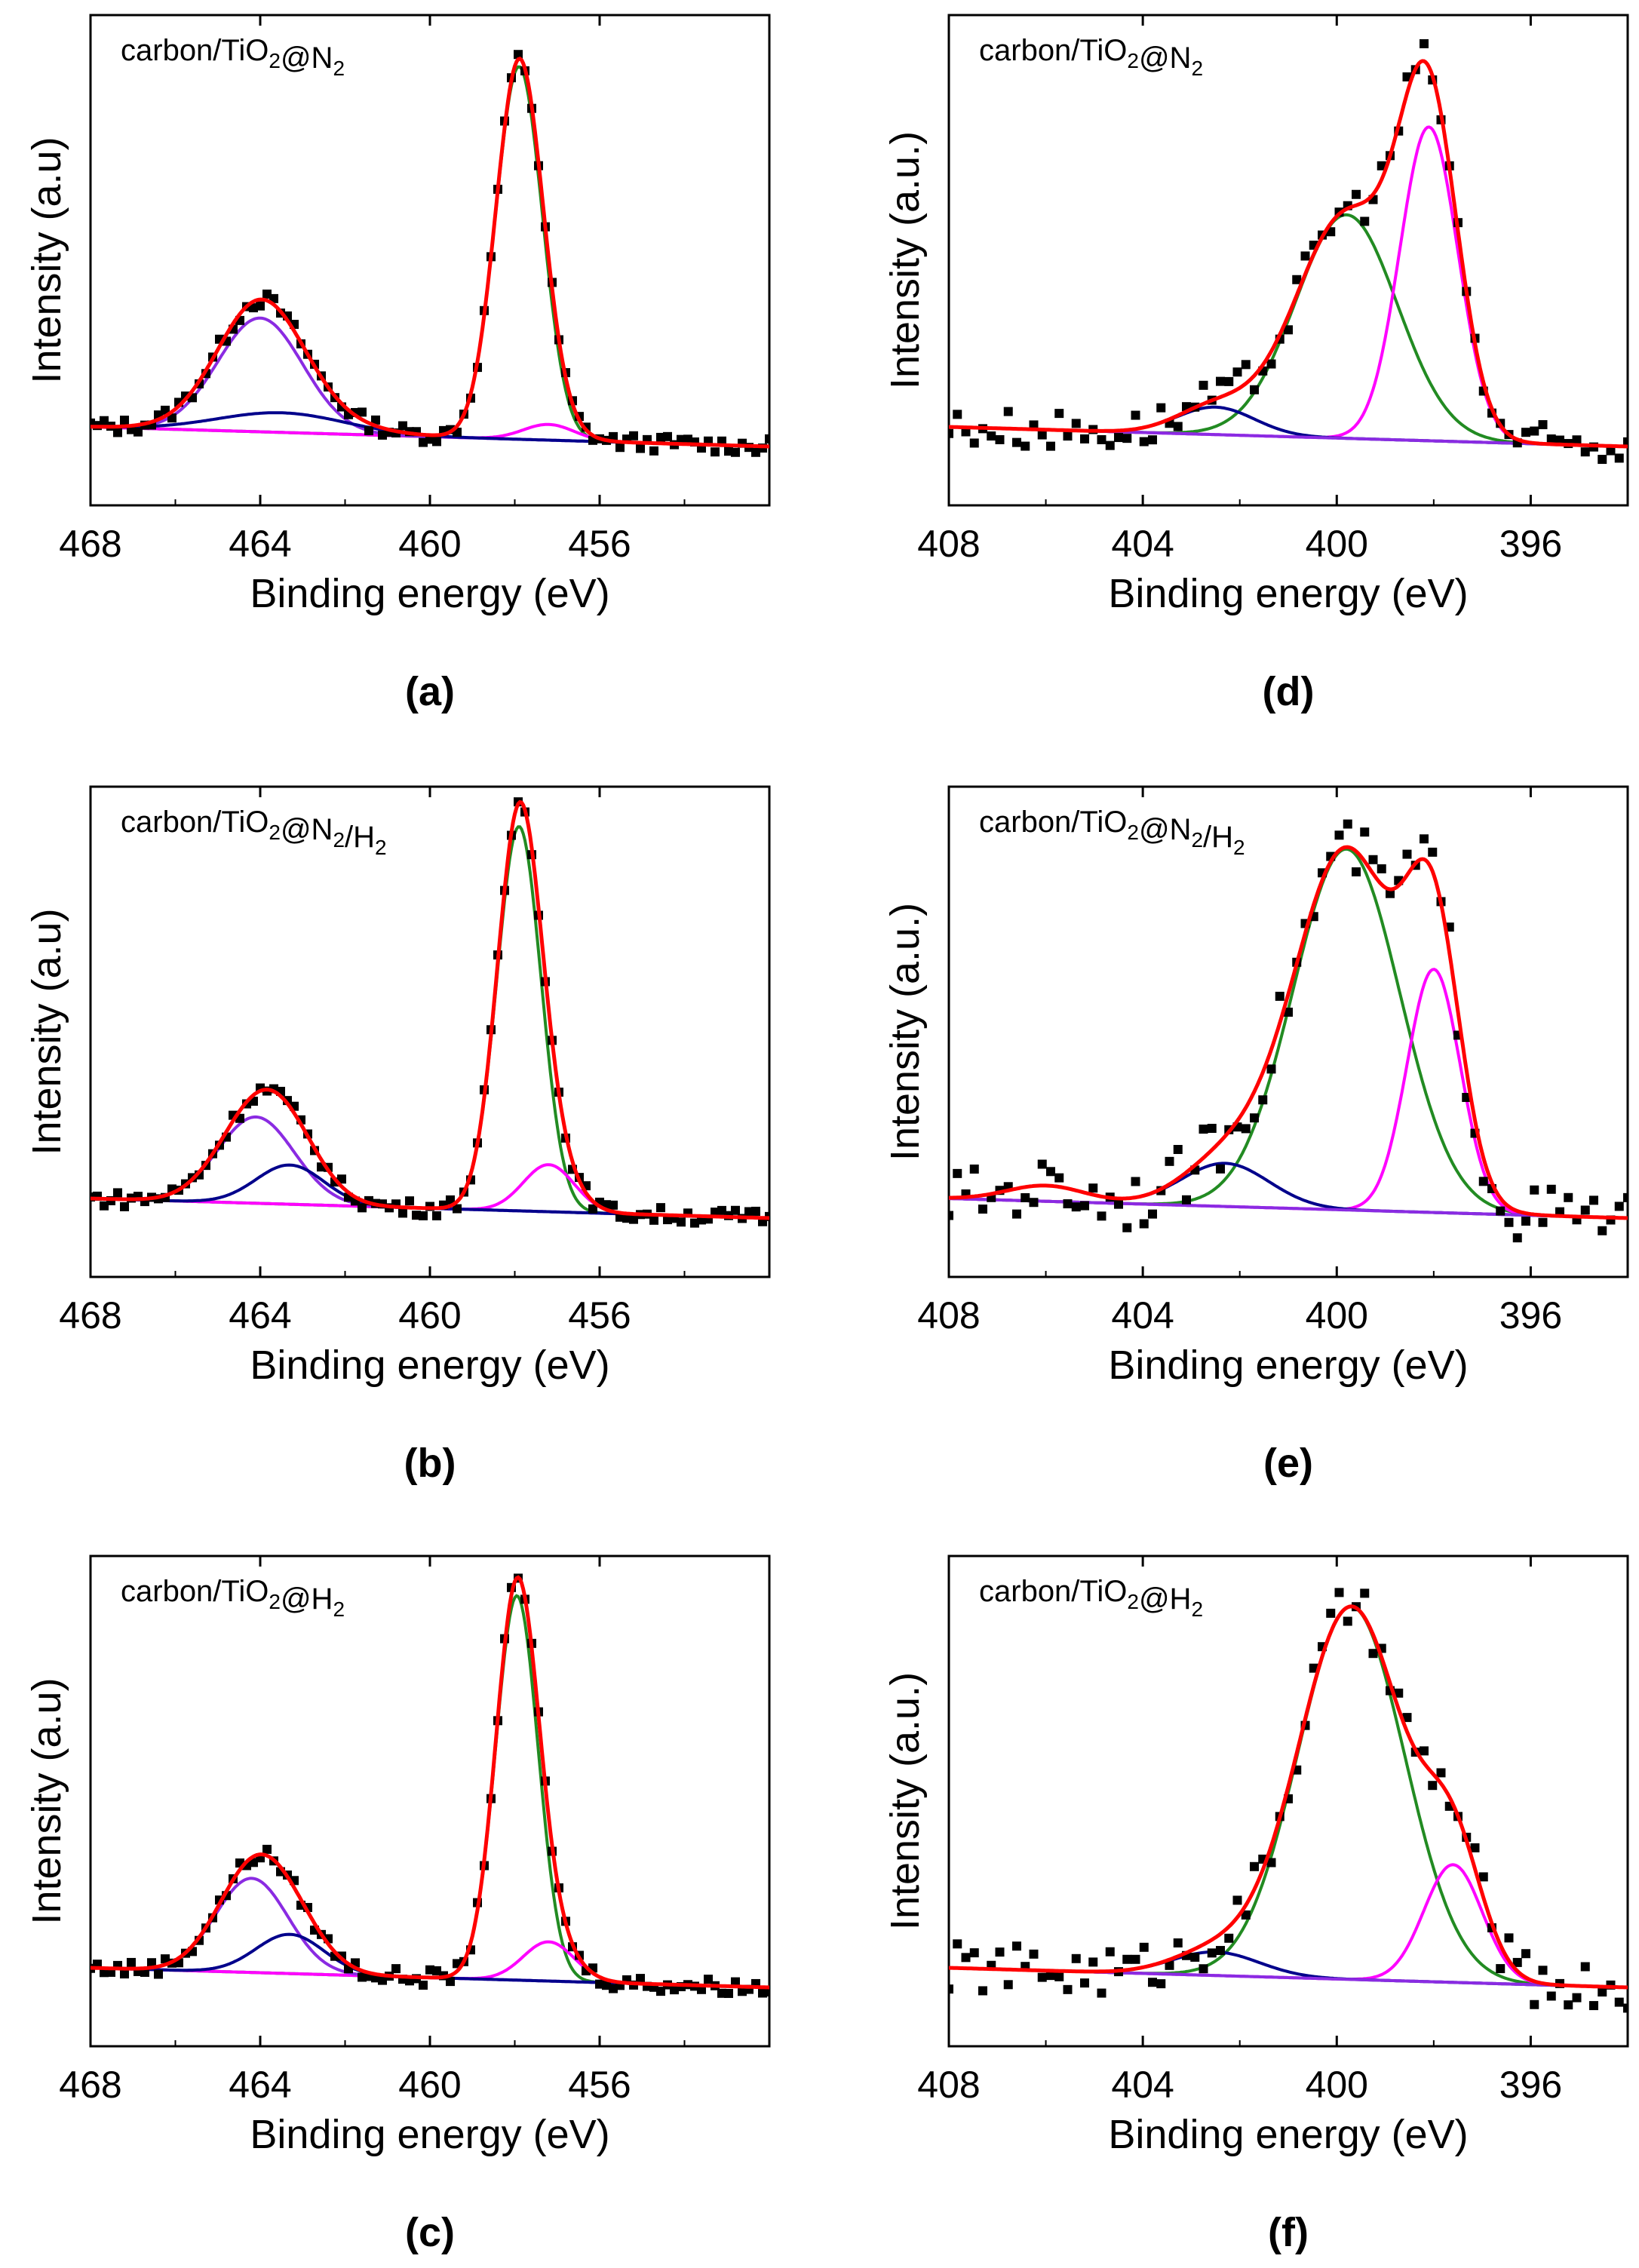 The width and height of the screenshot is (1639, 2268). I want to click on envelope-fit, so click(1288, 1797).